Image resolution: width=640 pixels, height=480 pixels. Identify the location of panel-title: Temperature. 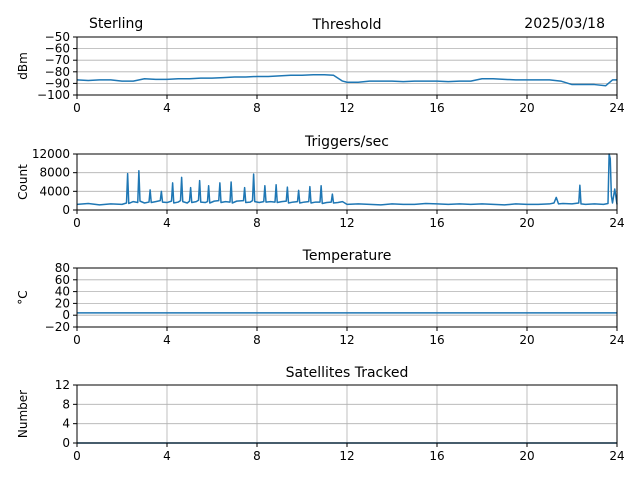
(347, 256).